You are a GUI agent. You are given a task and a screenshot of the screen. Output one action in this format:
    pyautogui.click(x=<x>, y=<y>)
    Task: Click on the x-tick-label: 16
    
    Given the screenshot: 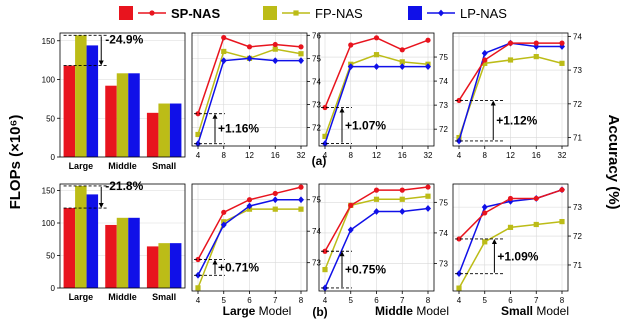 What is the action you would take?
    pyautogui.click(x=275, y=155)
    